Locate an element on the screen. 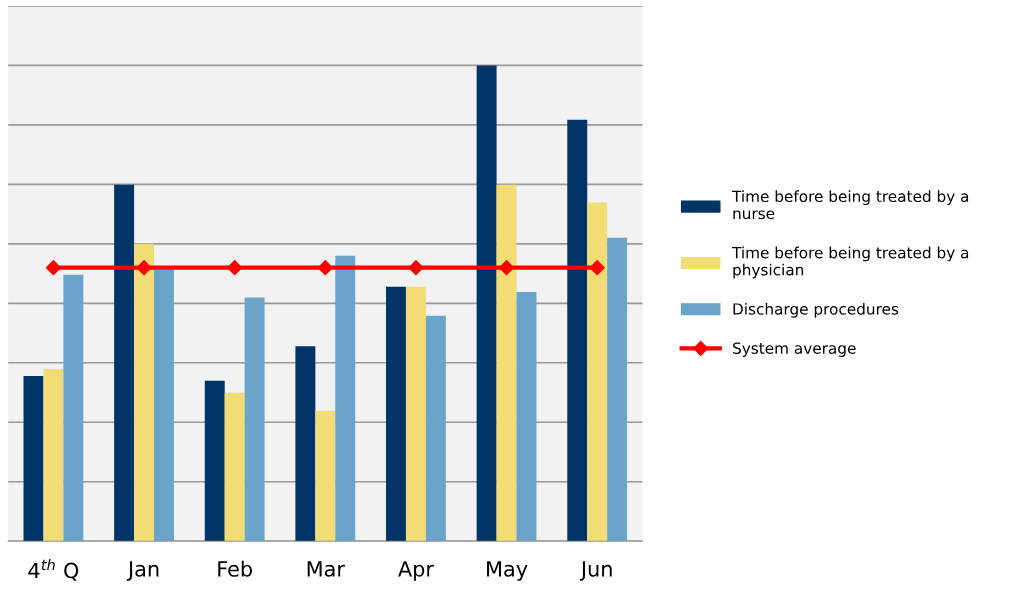 Image resolution: width=1015 pixels, height=598 pixels. x-tick-label: Mar is located at coordinates (326, 569).